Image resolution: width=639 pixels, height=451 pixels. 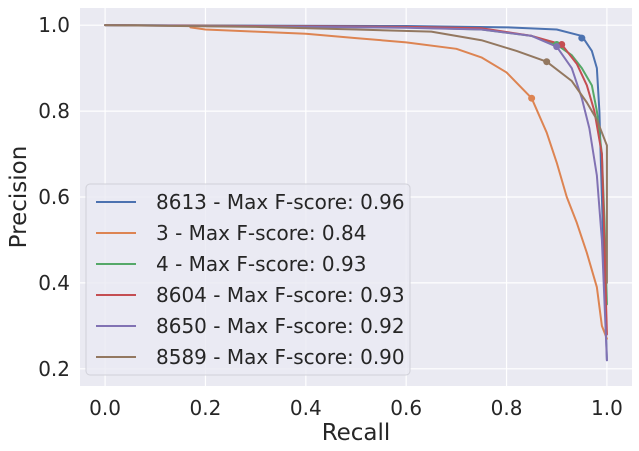 What do you see at coordinates (261, 264) in the screenshot?
I see `legend-label: 4 - Max F-score: 0.93` at bounding box center [261, 264].